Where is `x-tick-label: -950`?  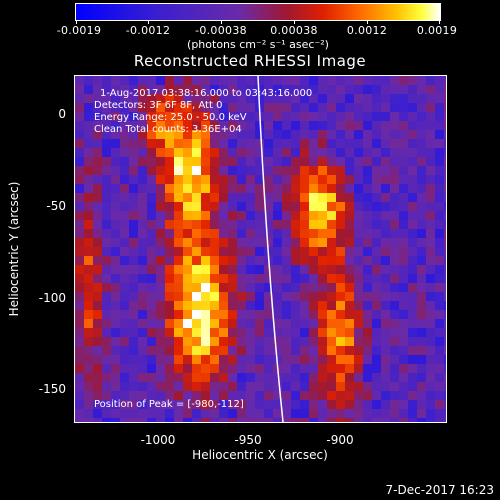 x-tick-label: -950 is located at coordinates (248, 440).